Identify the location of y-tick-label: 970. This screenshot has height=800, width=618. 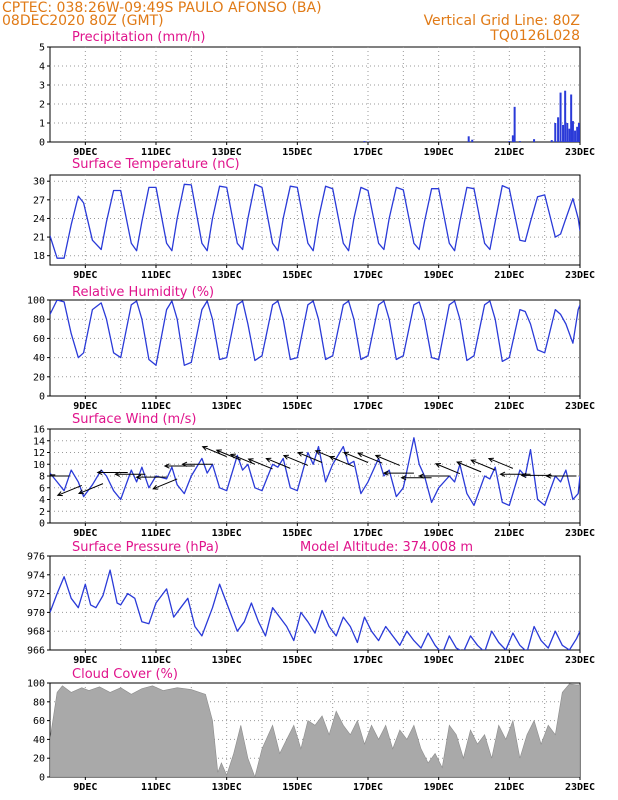
(36, 613).